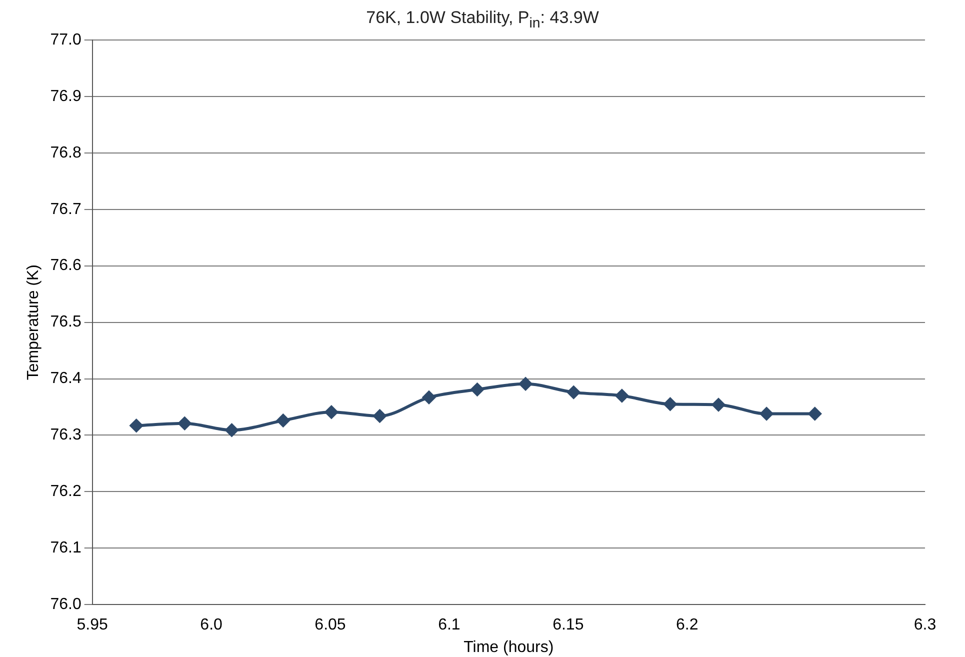 The width and height of the screenshot is (965, 657). Describe the element at coordinates (66, 379) in the screenshot. I see `y-tick-label: 76.4` at that location.